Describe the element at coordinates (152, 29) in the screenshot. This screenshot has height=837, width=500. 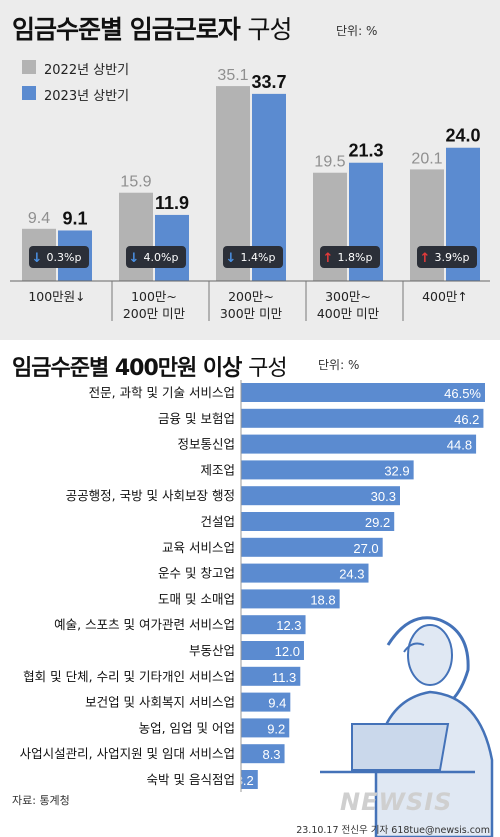
I see `chart-title: 임금수준별 임금근로자 구성` at that location.